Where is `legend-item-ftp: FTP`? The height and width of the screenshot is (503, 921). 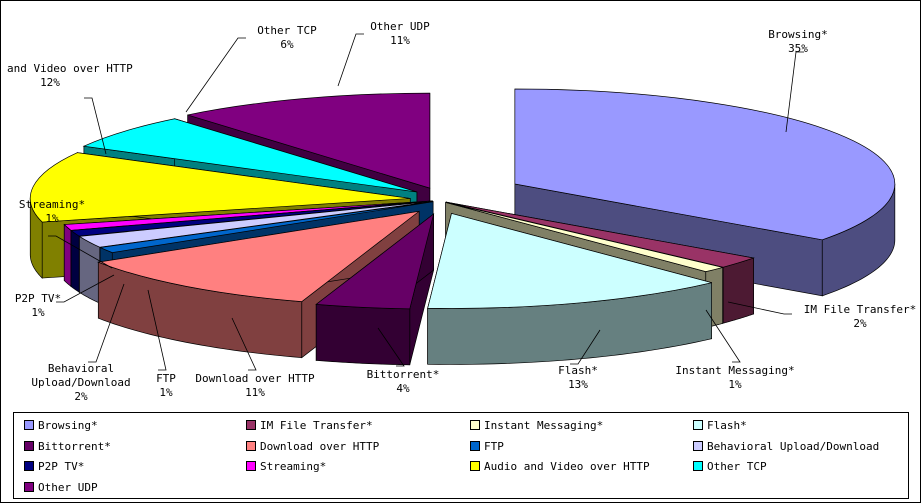
legend-item-ftp: FTP is located at coordinates (487, 447).